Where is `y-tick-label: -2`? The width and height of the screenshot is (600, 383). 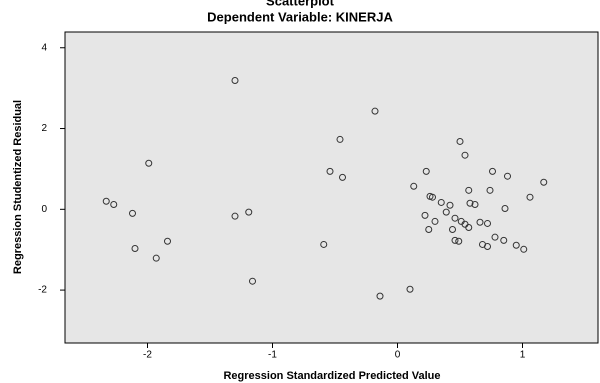 y-tick-label: -2 is located at coordinates (42, 290).